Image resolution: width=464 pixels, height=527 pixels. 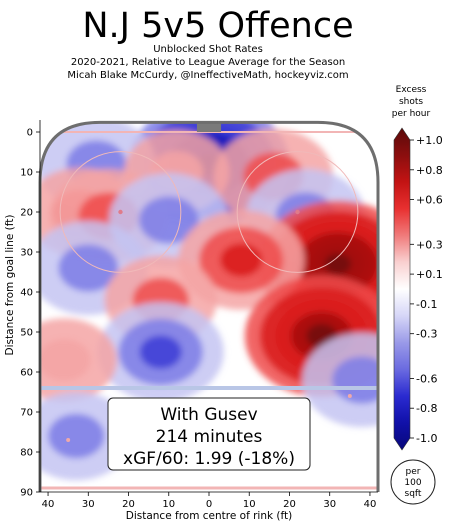 I want to click on area-key-line-3: sqft, so click(x=413, y=494).